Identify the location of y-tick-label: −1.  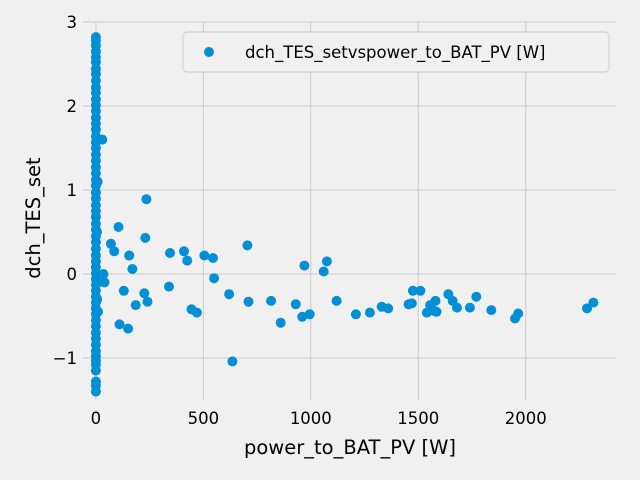
(65, 358).